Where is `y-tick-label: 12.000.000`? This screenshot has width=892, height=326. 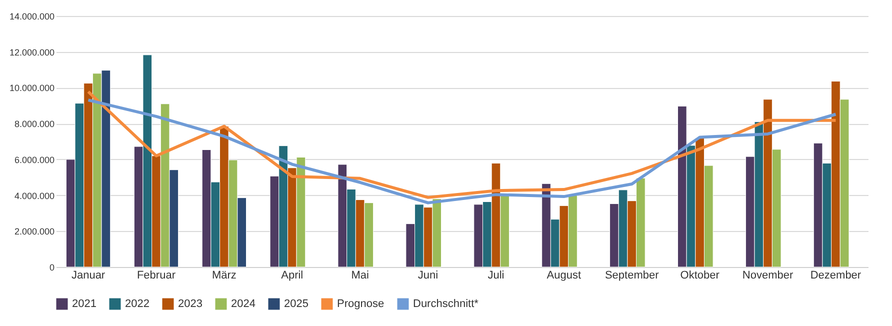
y-tick-label: 12.000.000 is located at coordinates (31, 52).